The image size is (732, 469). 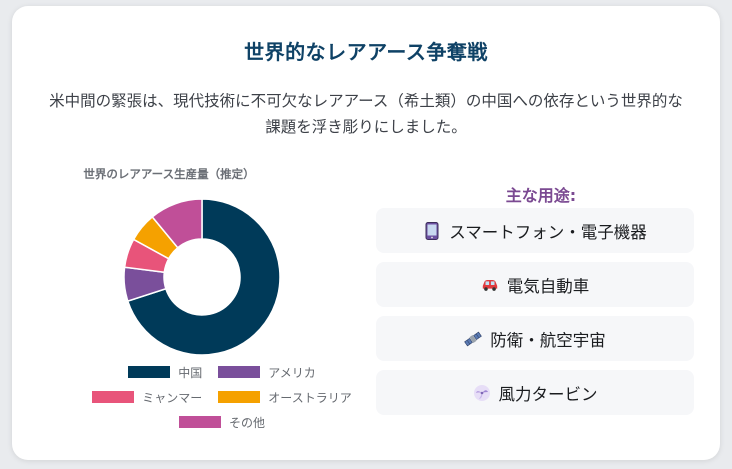 What do you see at coordinates (548, 340) in the screenshot?
I see `use-label: 防衛・航空宇宙` at bounding box center [548, 340].